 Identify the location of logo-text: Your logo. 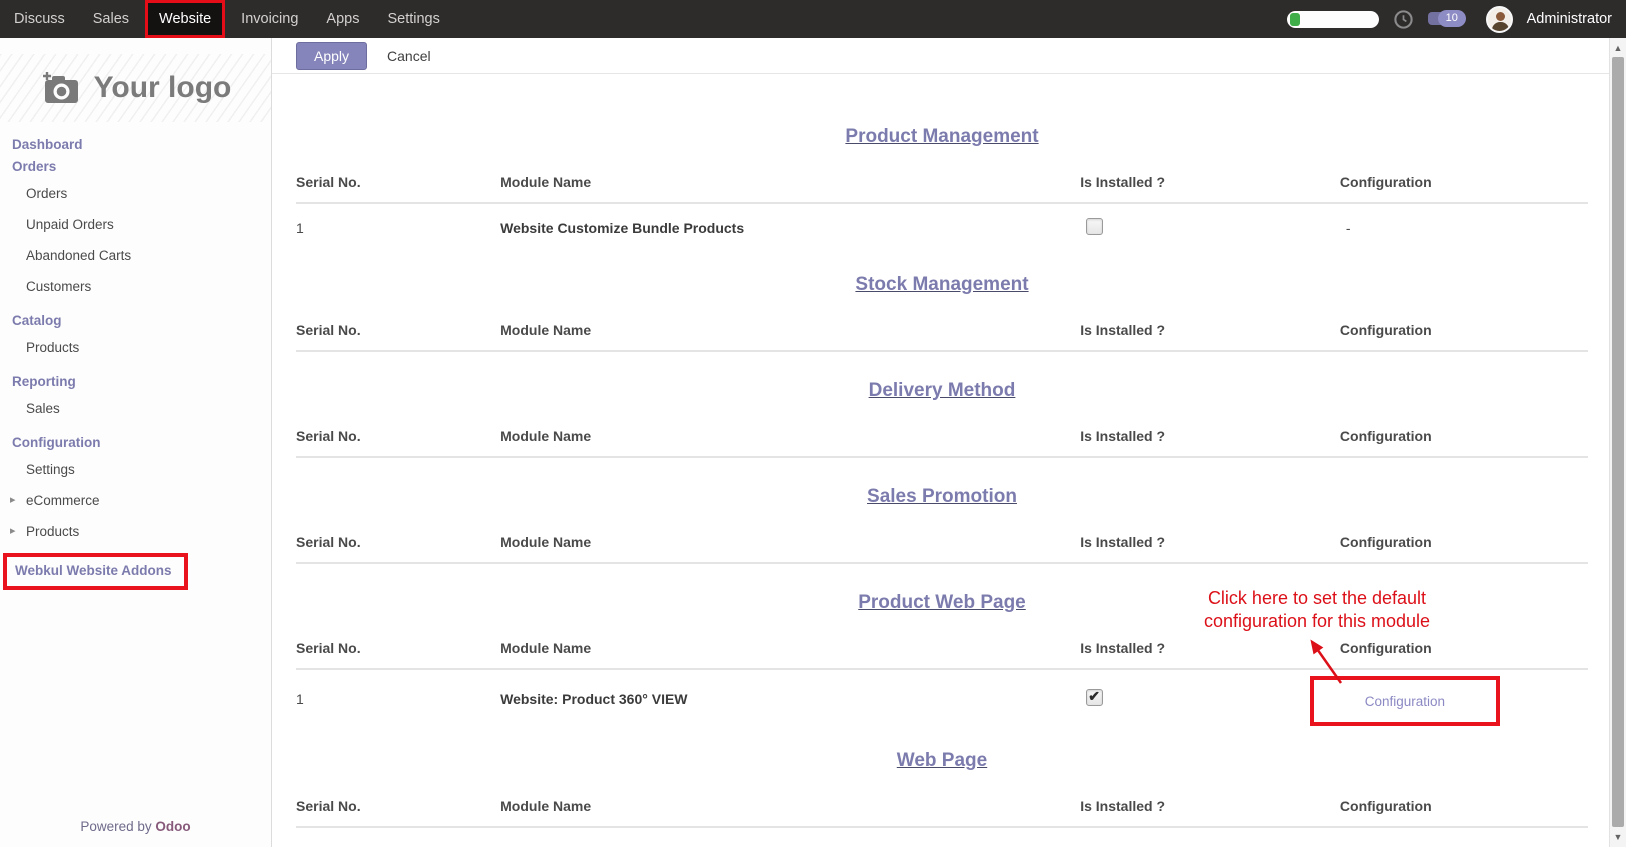
(162, 87).